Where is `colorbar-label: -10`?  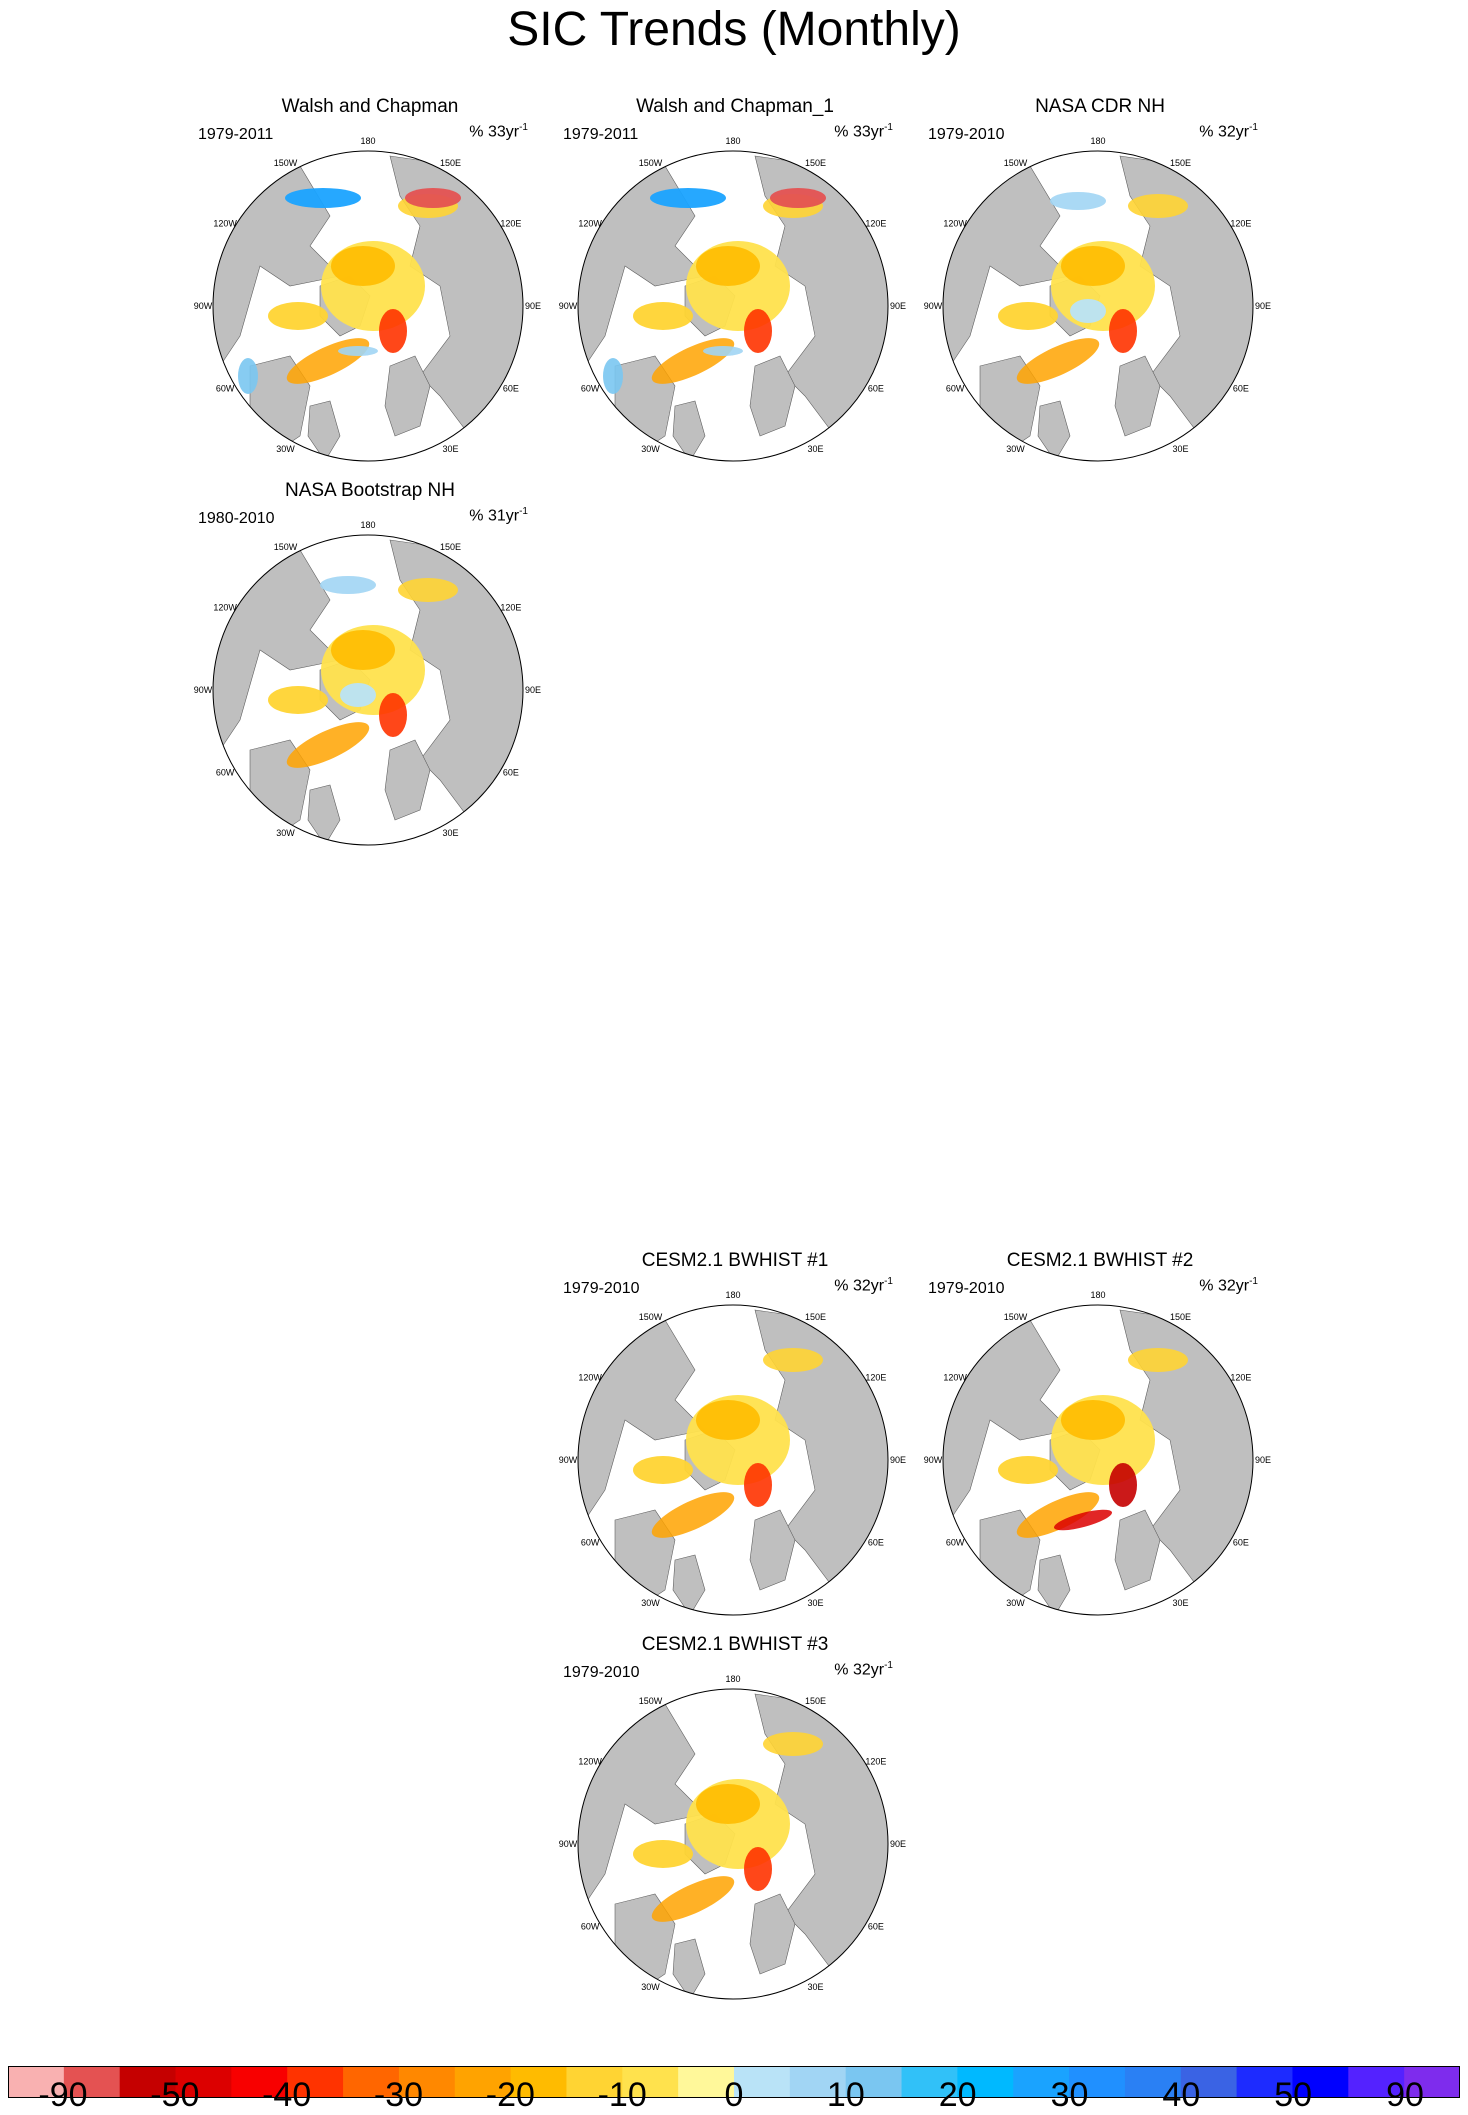 colorbar-label: -10 is located at coordinates (622, 2095).